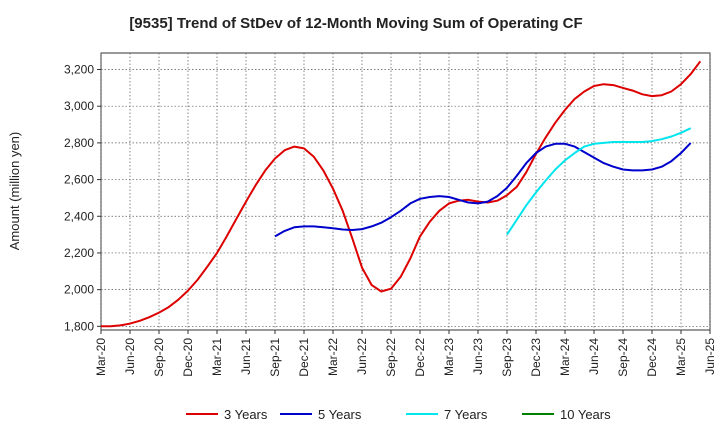 This screenshot has width=720, height=440. I want to click on x-tick-label: Mar-21, so click(217, 357).